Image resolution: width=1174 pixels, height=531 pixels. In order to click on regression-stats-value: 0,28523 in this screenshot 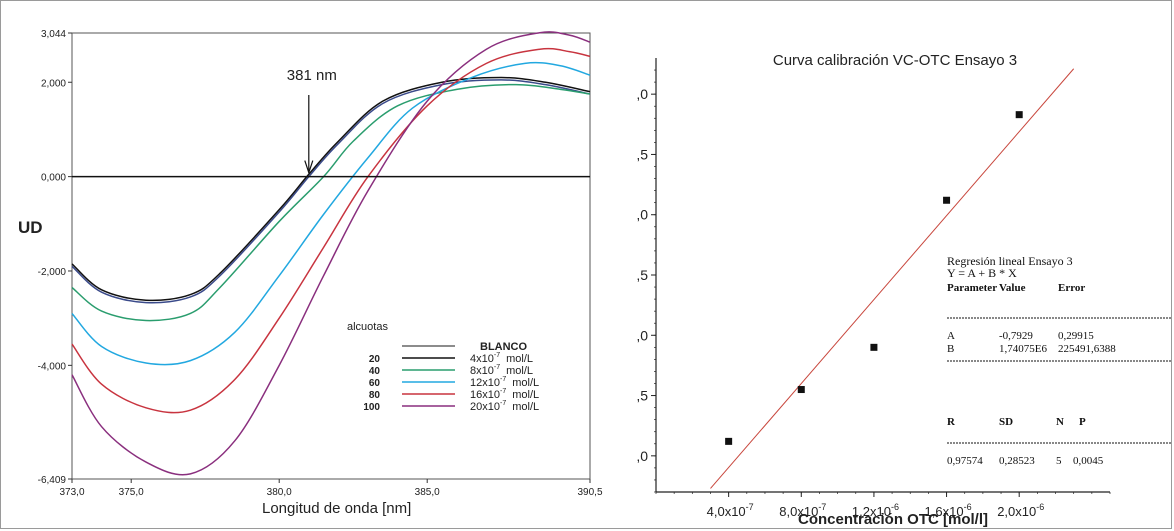, I will do `click(1017, 461)`.